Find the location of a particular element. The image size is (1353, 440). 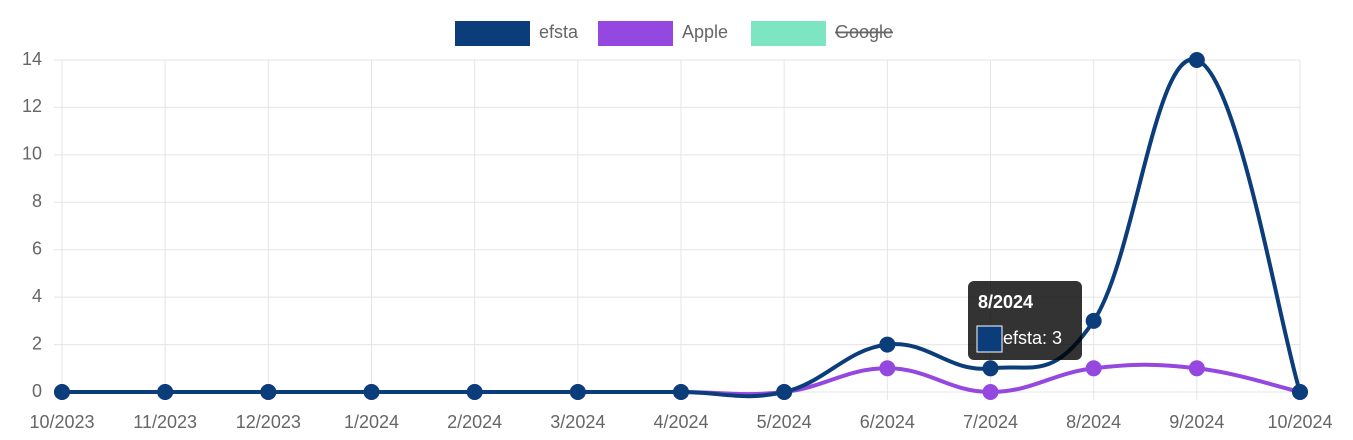

legend-label: Apple is located at coordinates (705, 32).